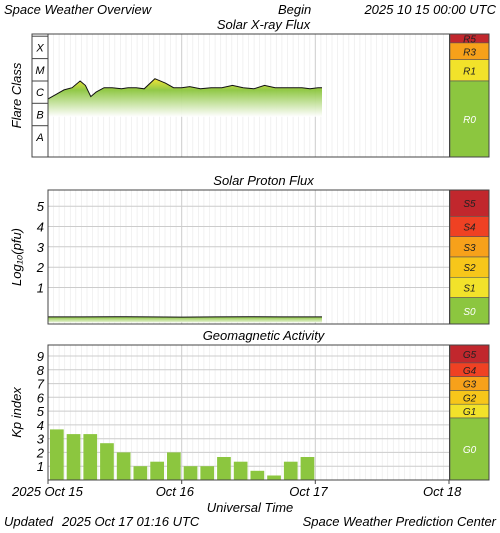 The height and width of the screenshot is (533, 500). What do you see at coordinates (469, 228) in the screenshot?
I see `scale-label-s4: S4` at bounding box center [469, 228].